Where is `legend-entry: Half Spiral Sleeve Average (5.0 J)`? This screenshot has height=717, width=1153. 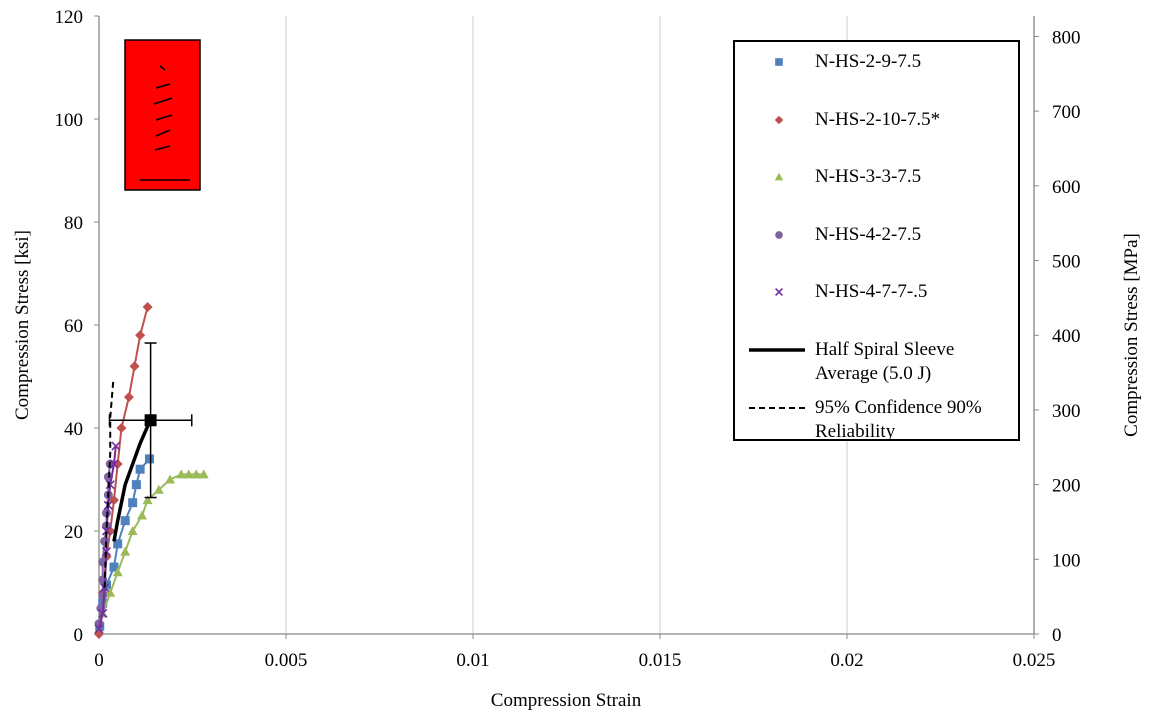 legend-entry: Half Spiral Sleeve Average (5.0 J) is located at coordinates (870, 362).